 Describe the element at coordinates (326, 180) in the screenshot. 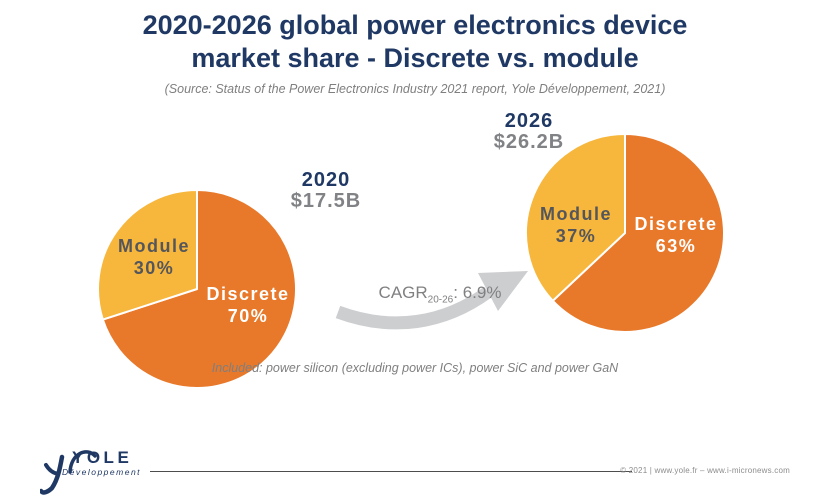

I see `year-2020-text: 2020` at that location.